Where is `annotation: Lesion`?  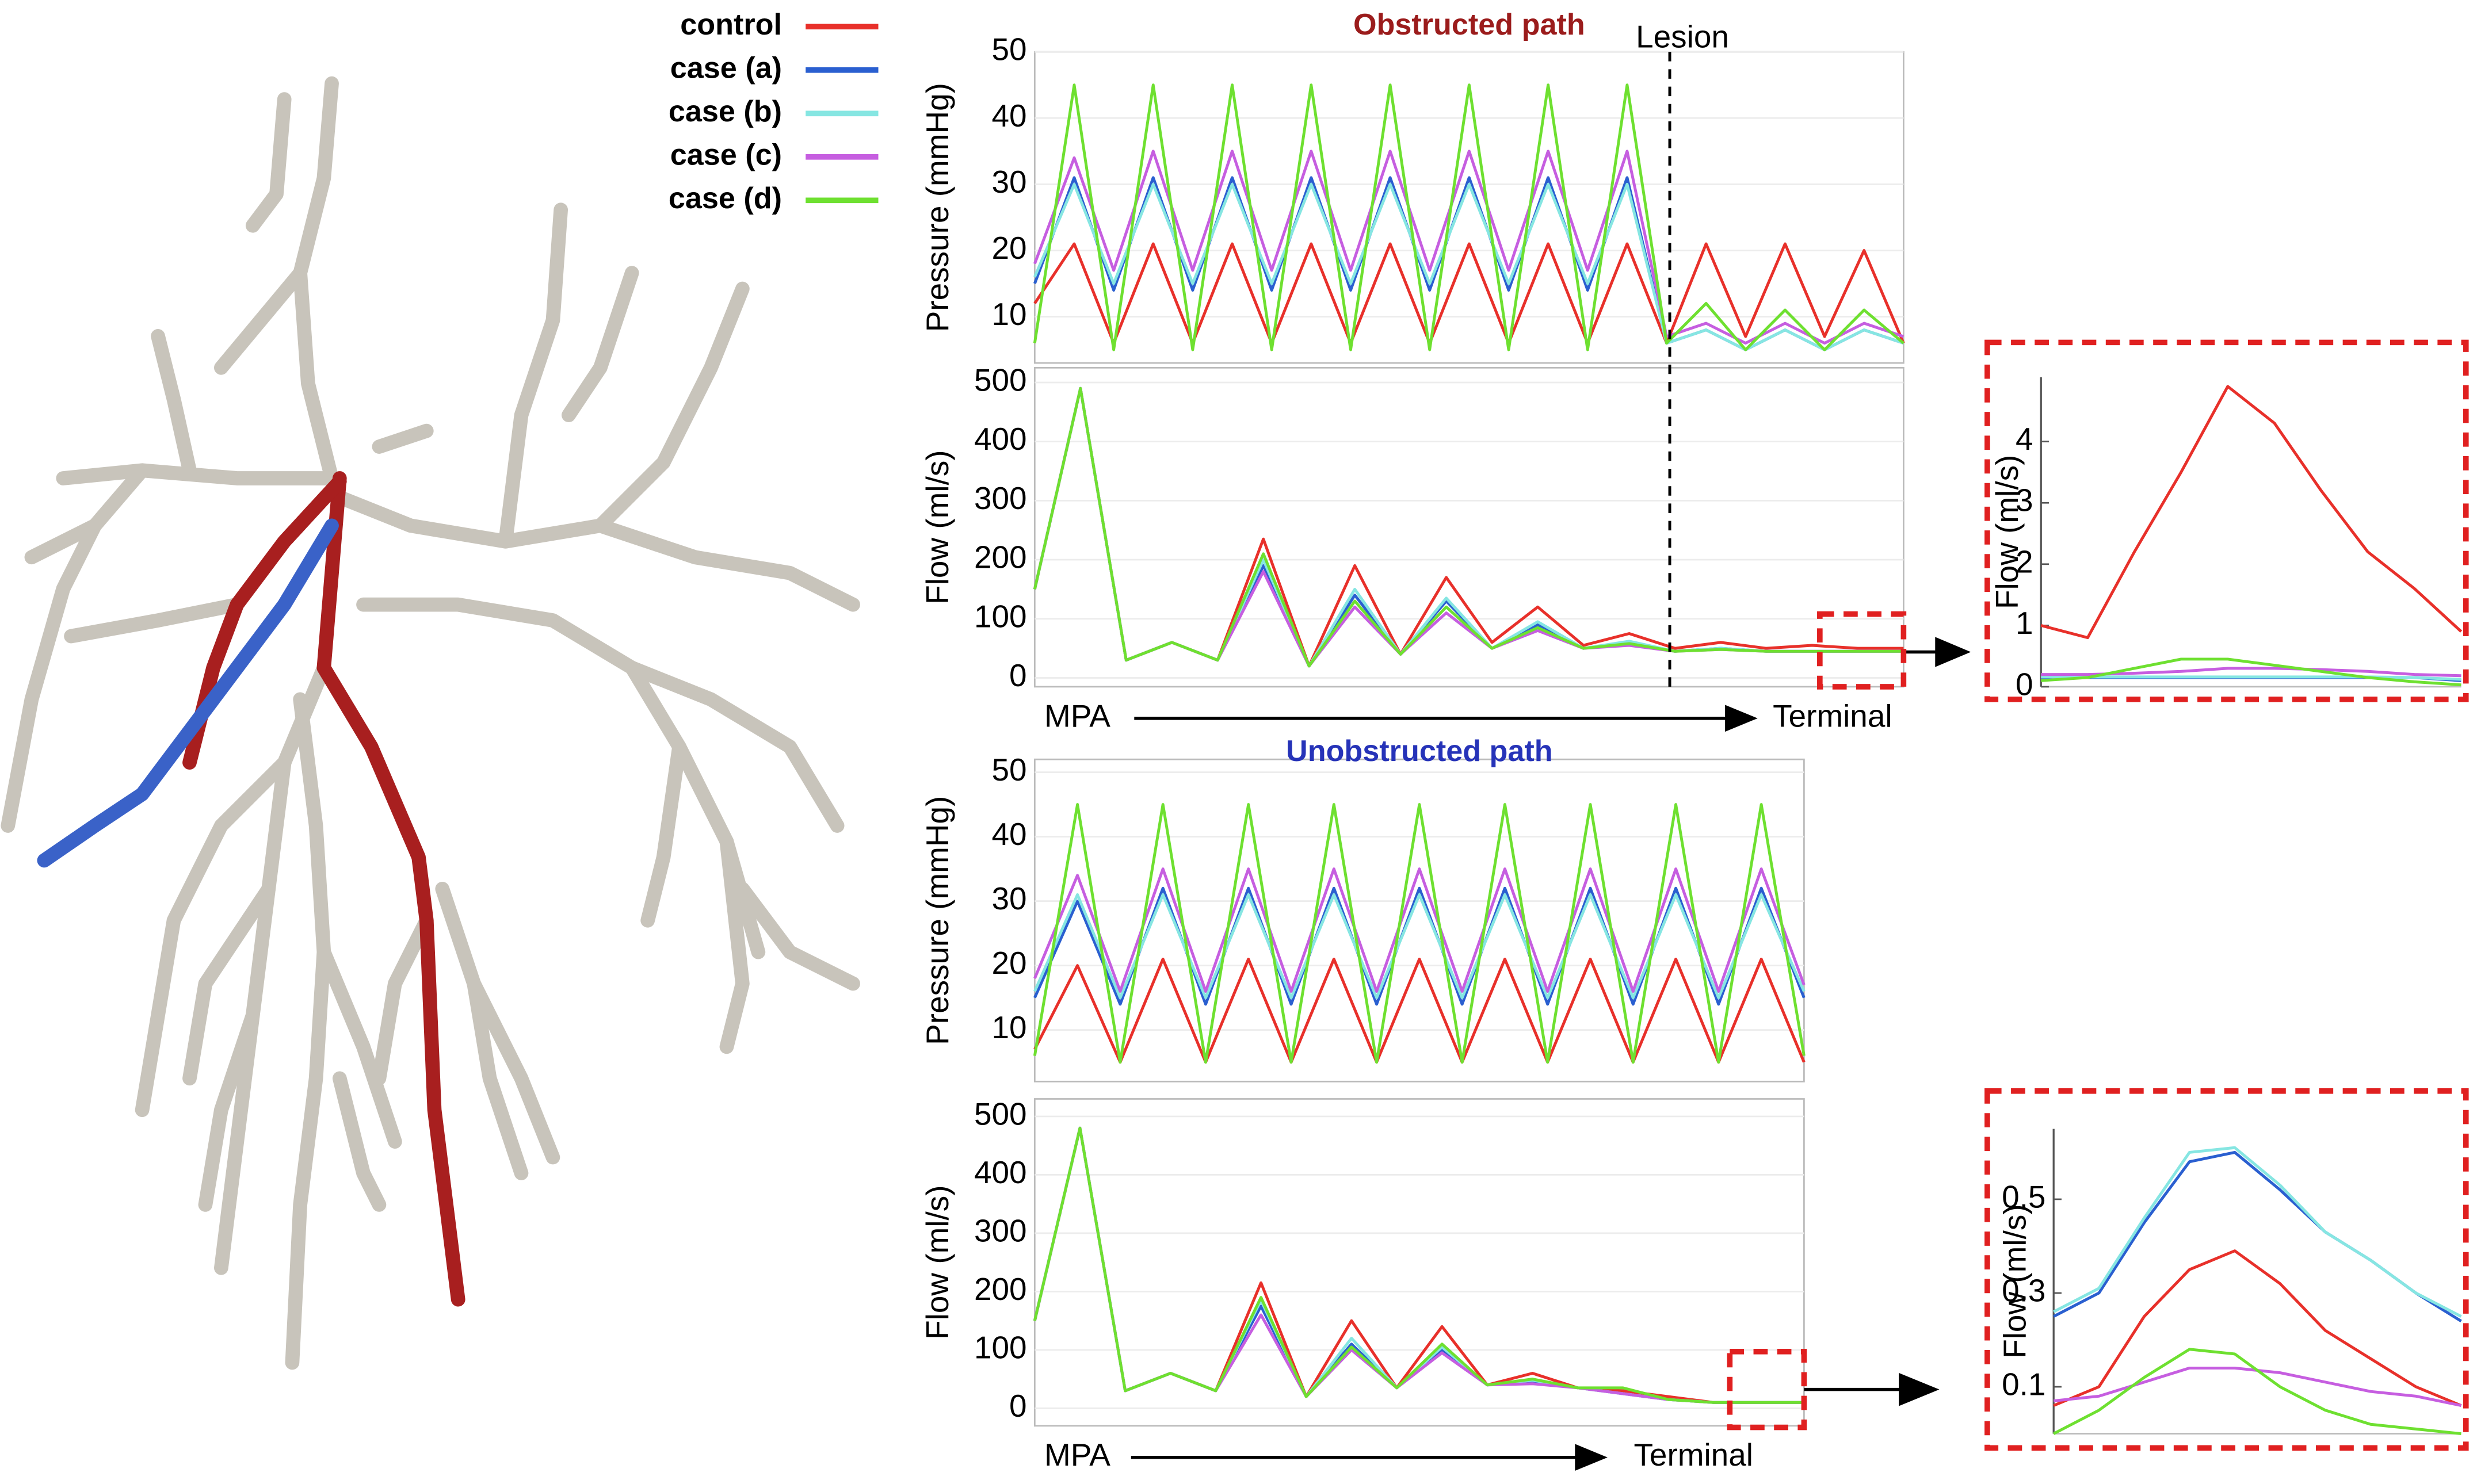 annotation: Lesion is located at coordinates (1682, 37).